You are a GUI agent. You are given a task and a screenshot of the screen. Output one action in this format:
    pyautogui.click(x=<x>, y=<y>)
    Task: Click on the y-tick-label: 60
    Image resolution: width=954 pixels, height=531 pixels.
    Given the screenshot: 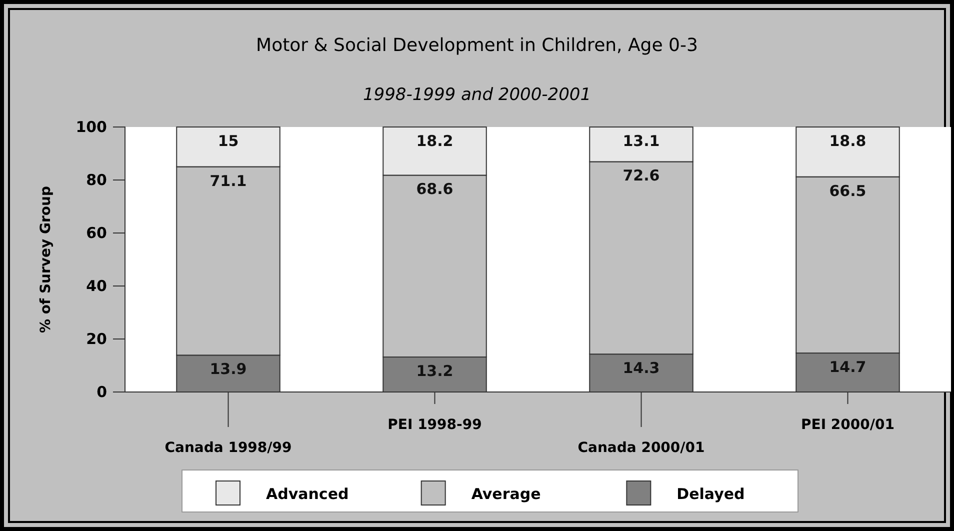 What is the action you would take?
    pyautogui.click(x=96, y=233)
    